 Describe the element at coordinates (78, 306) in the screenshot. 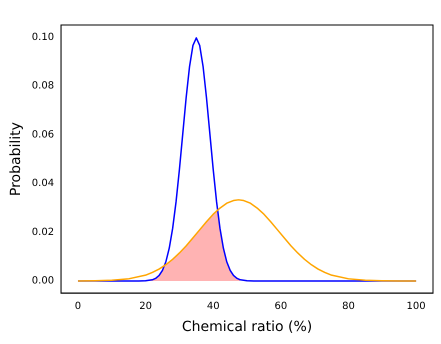

I see `x-tick-label: 0` at that location.